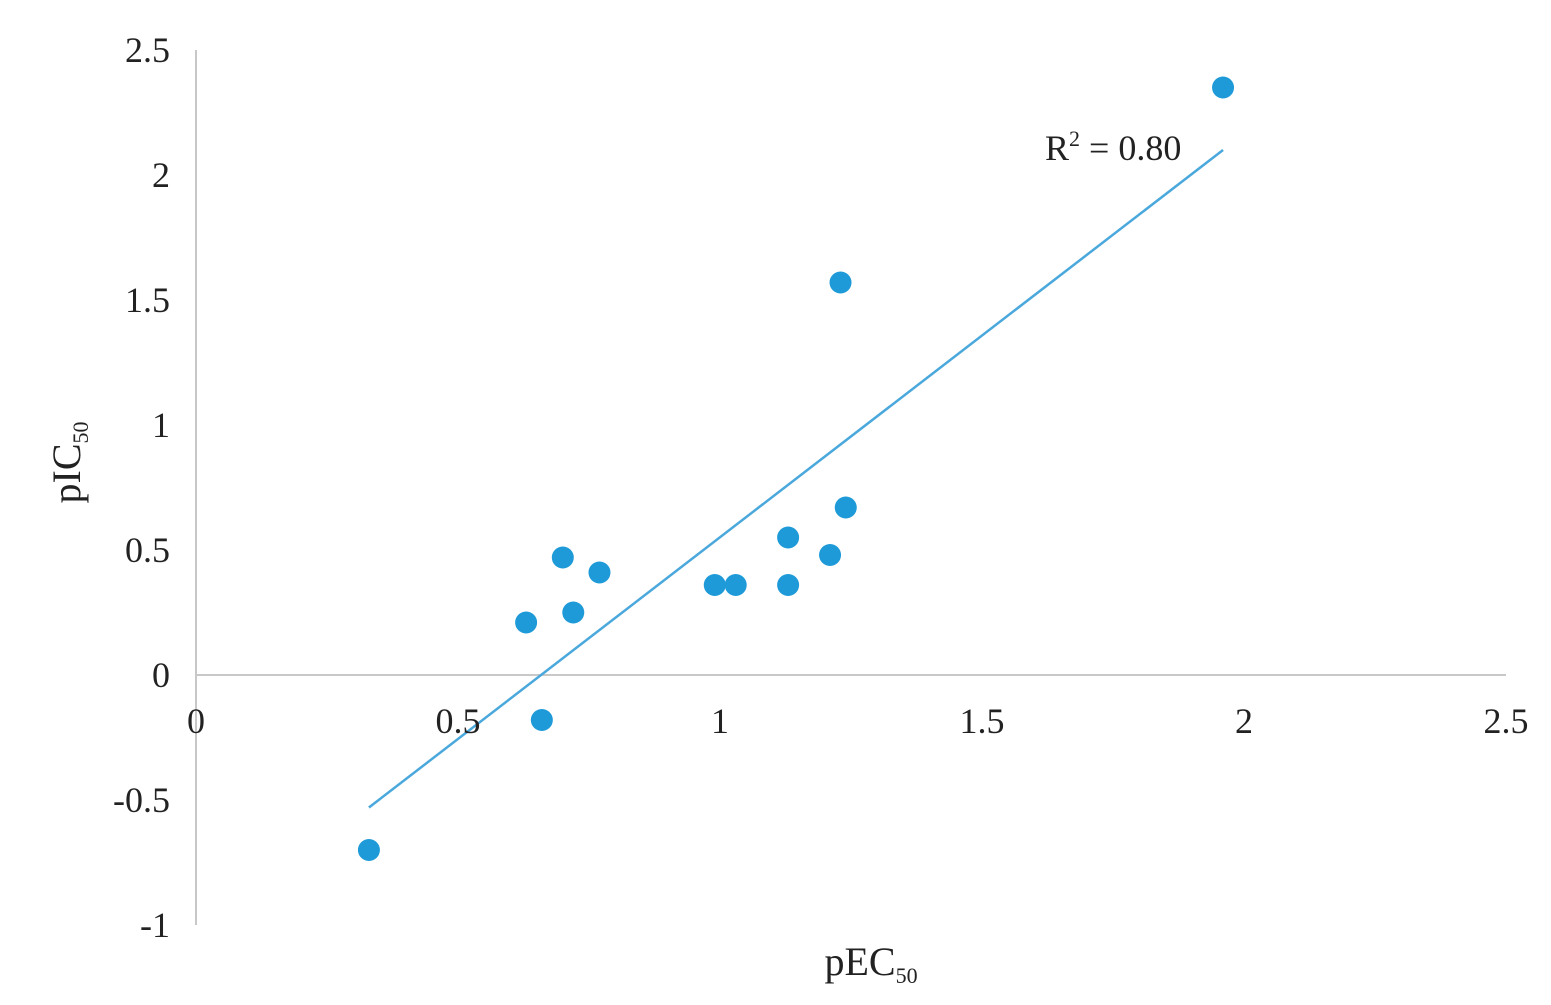  Describe the element at coordinates (161, 175) in the screenshot. I see `y-tick-label: 2` at that location.